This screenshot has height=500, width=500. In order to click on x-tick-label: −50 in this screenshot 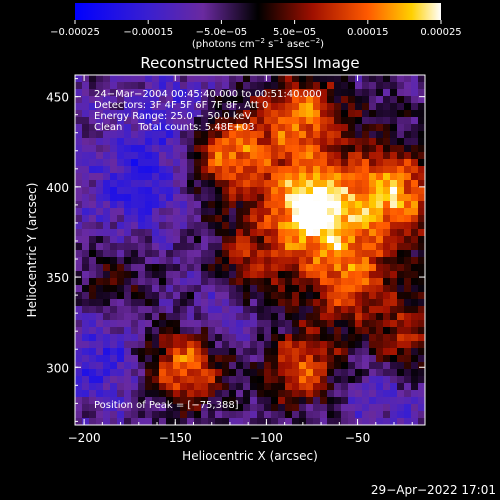, I will do `click(357, 438)`.